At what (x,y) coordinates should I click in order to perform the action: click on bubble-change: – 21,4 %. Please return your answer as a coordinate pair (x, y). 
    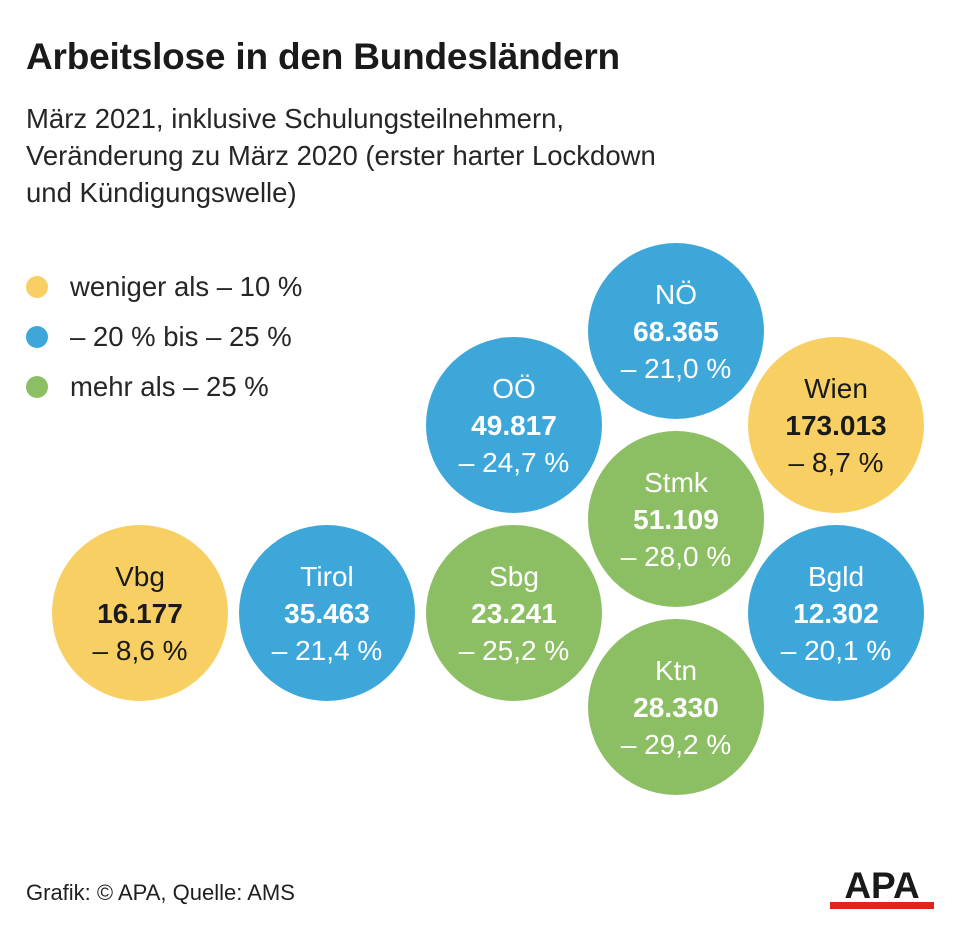
    Looking at the image, I should click on (327, 650).